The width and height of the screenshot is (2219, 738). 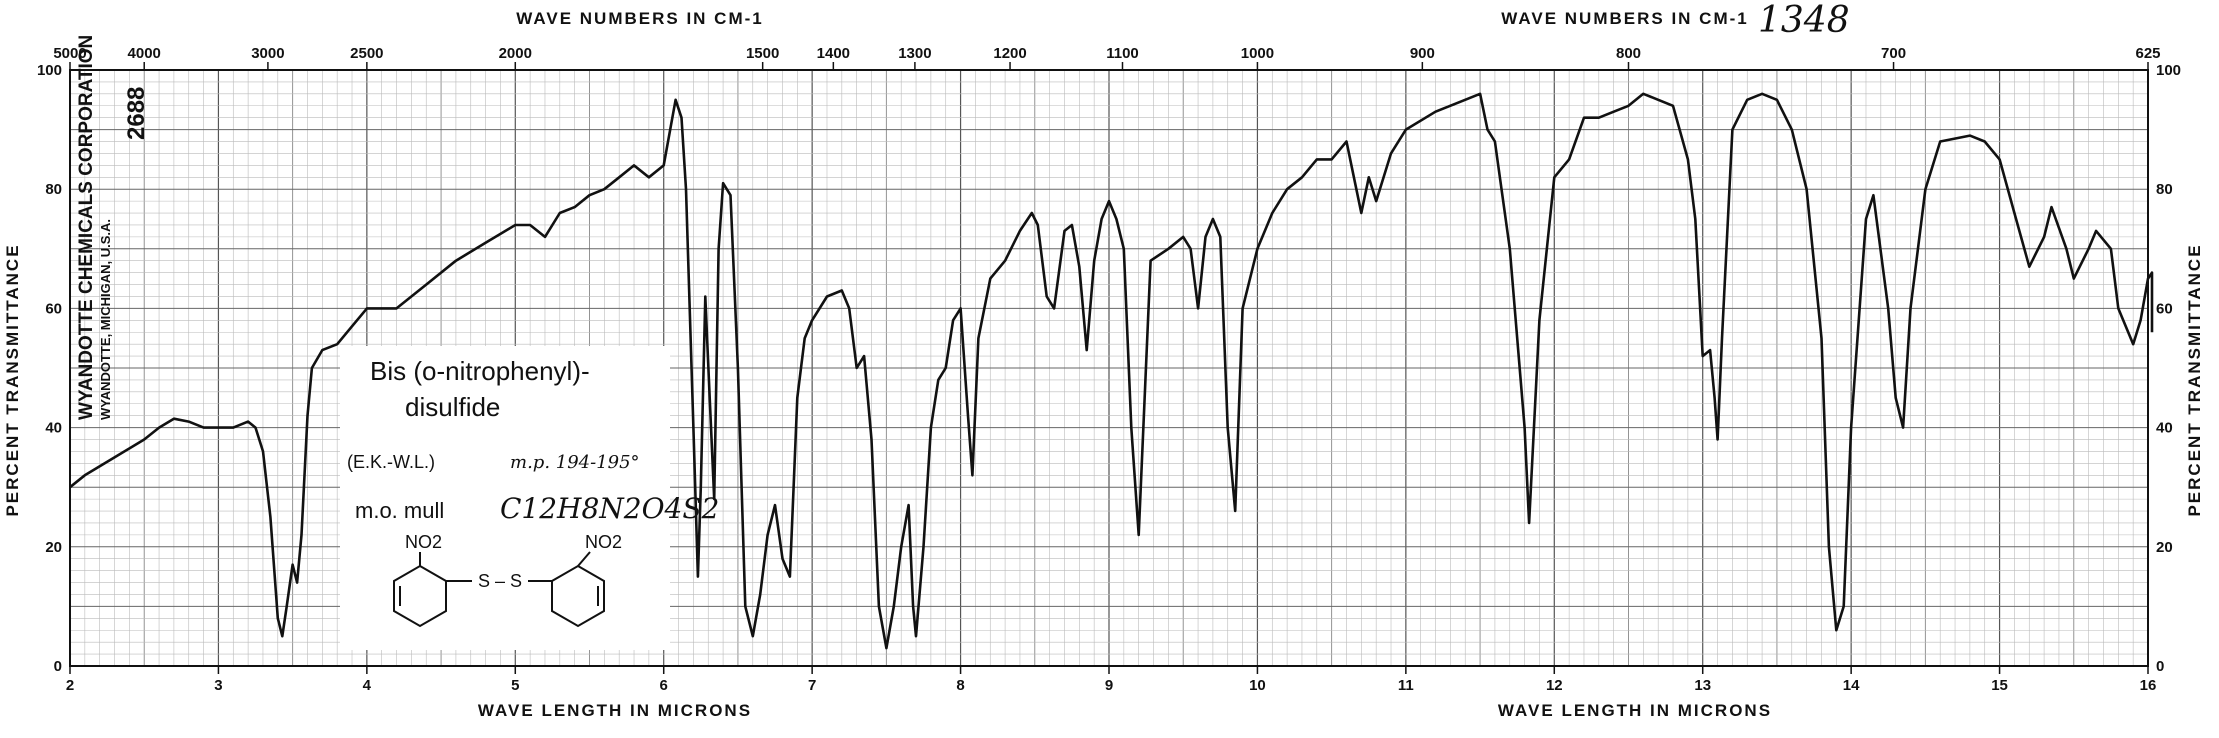 What do you see at coordinates (762, 53) in the screenshot?
I see `top-tick-label: 1500` at bounding box center [762, 53].